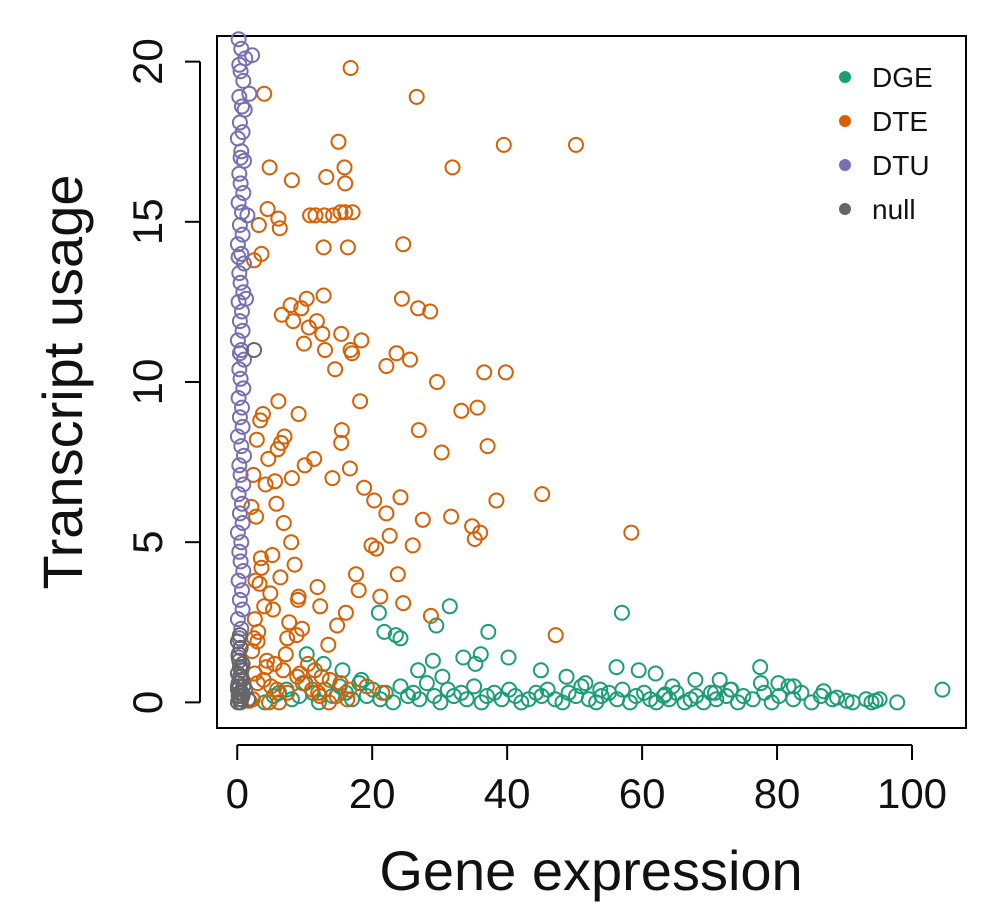 The image size is (1000, 921). Describe the element at coordinates (62, 382) in the screenshot. I see `y-axis-title: Transcript usage` at that location.